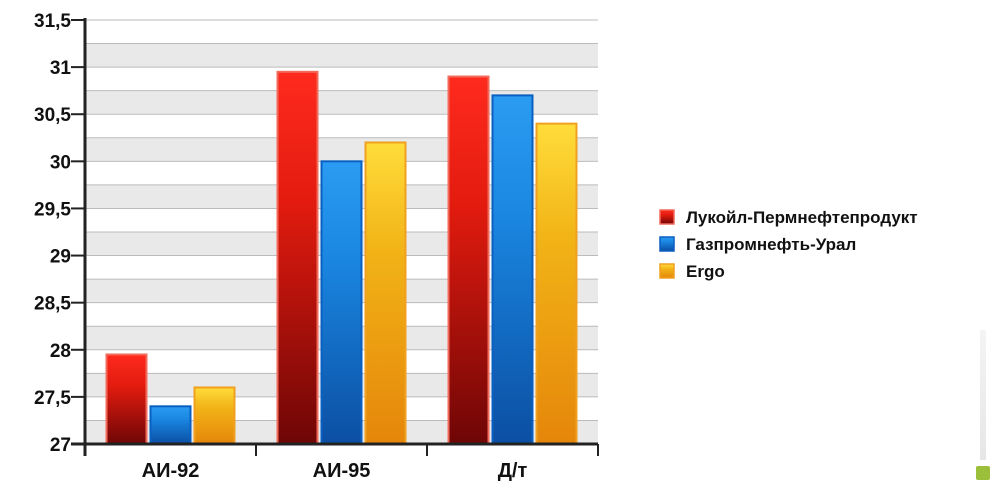 This screenshot has height=497, width=1007. I want to click on y-tick-label: 31, so click(61, 68).